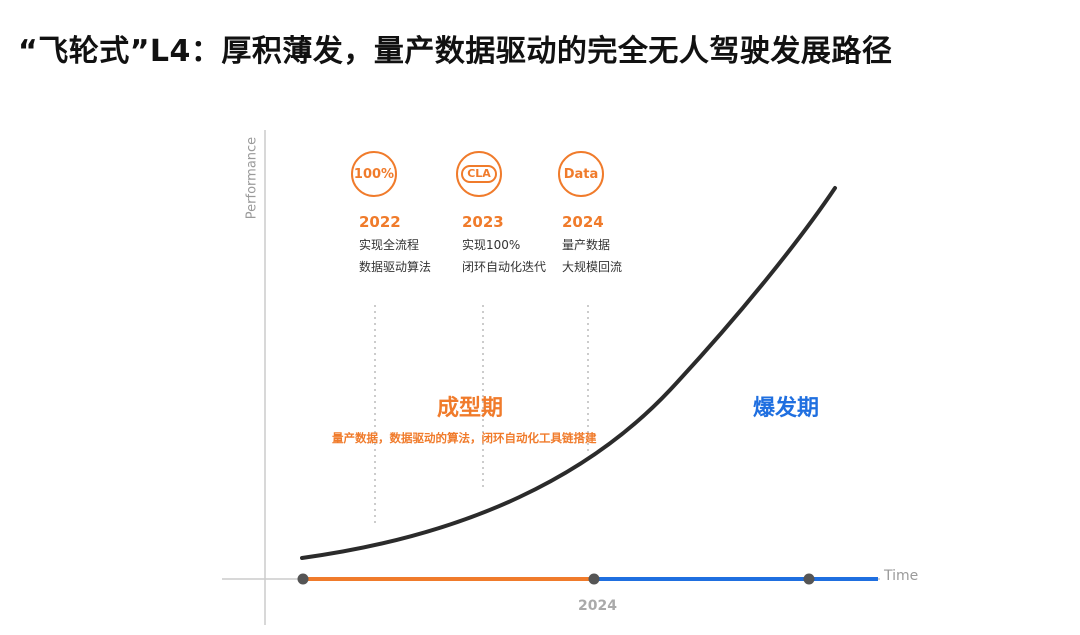  I want to click on badge-text: Data, so click(581, 174).